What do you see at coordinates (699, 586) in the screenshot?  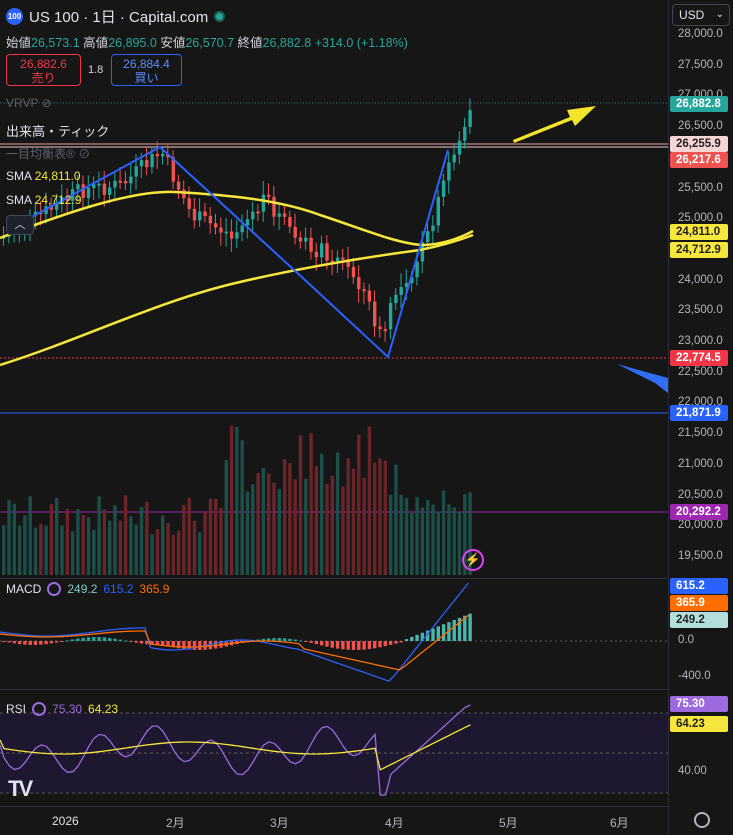 I see `macd-tag: 615.2` at bounding box center [699, 586].